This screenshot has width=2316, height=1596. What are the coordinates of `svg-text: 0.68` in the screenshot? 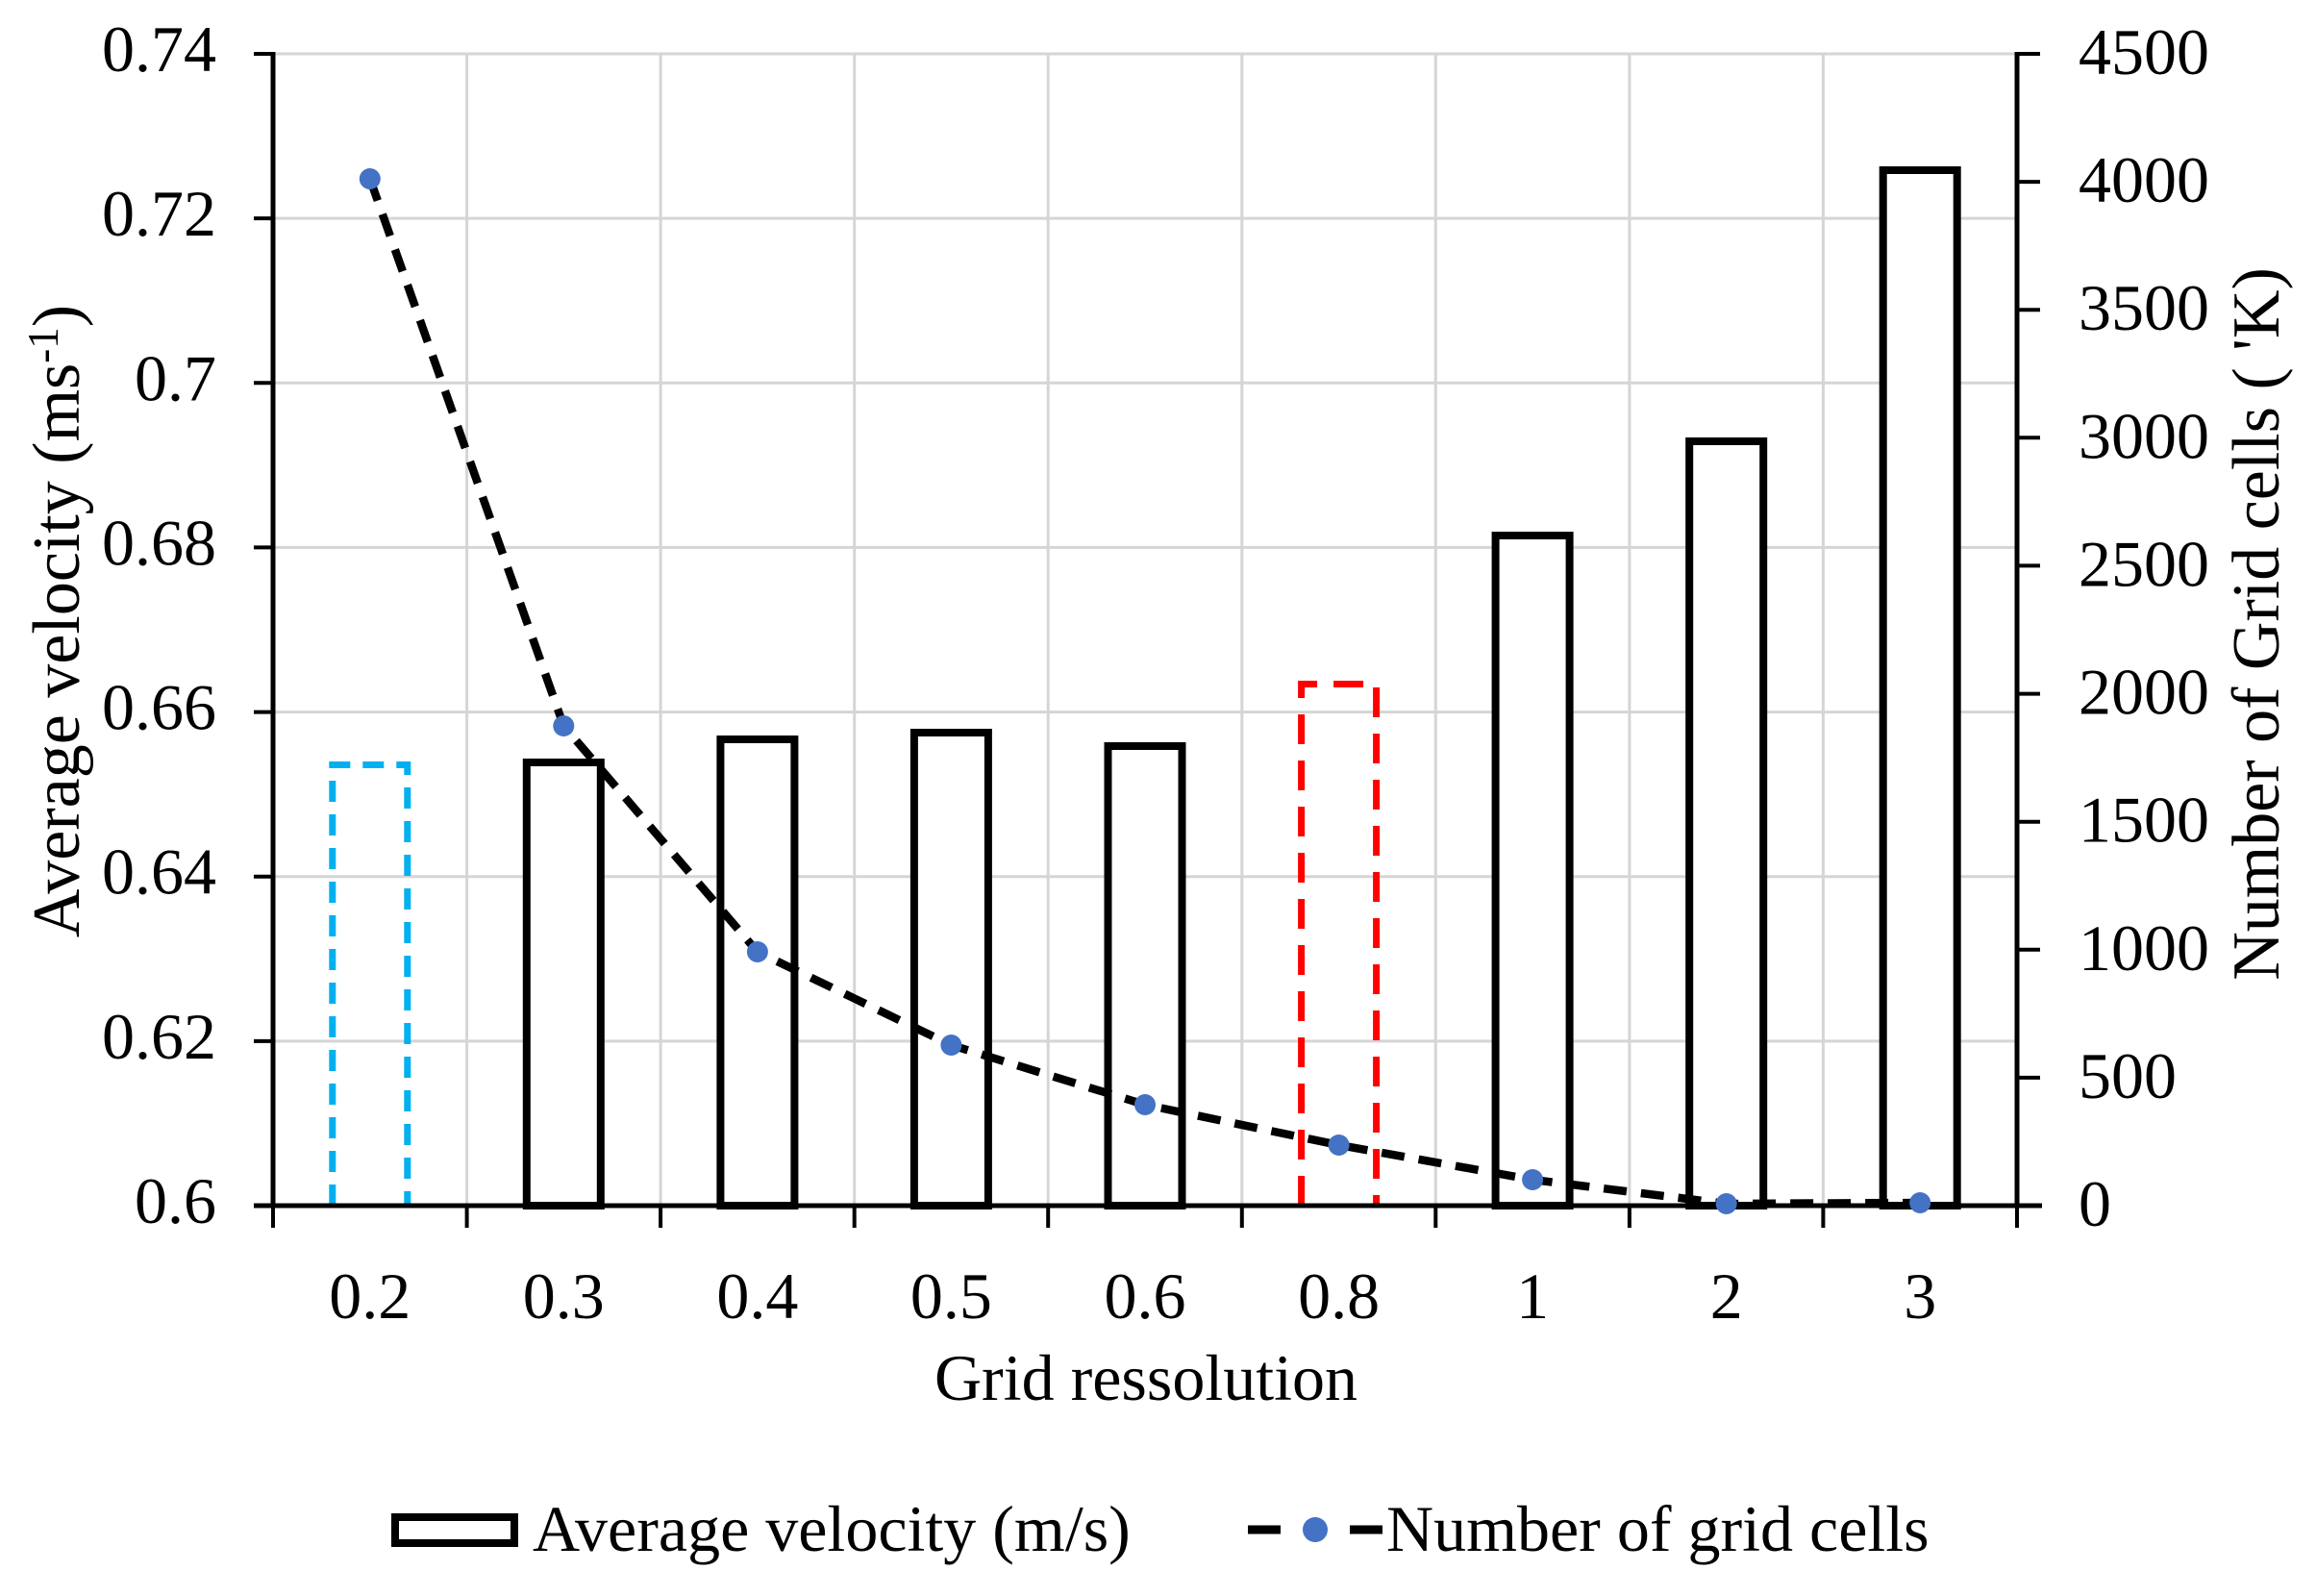 It's located at (159, 543).